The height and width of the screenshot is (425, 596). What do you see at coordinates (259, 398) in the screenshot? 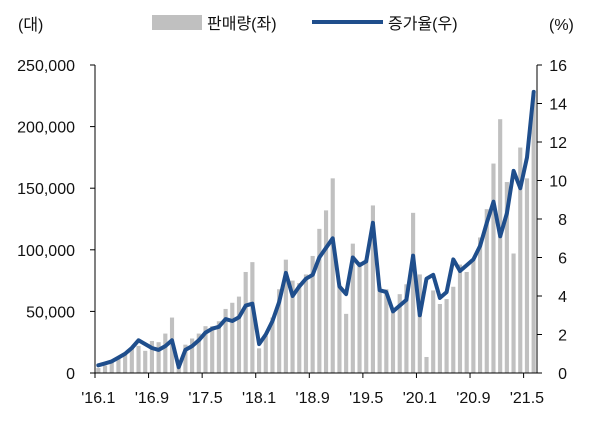
I see `x-tick-label: '18.1` at bounding box center [259, 398].